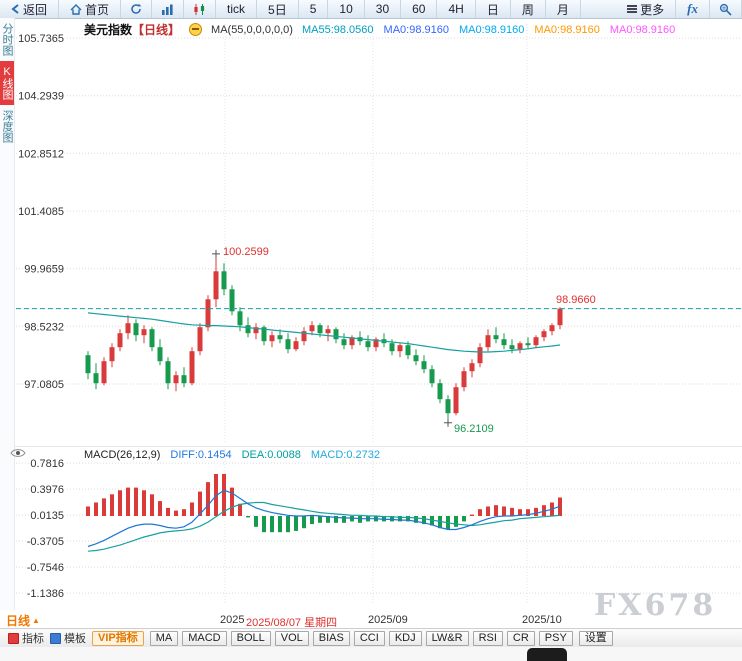 The height and width of the screenshot is (661, 742). I want to click on period-button-4H: 4H, so click(456, 9).